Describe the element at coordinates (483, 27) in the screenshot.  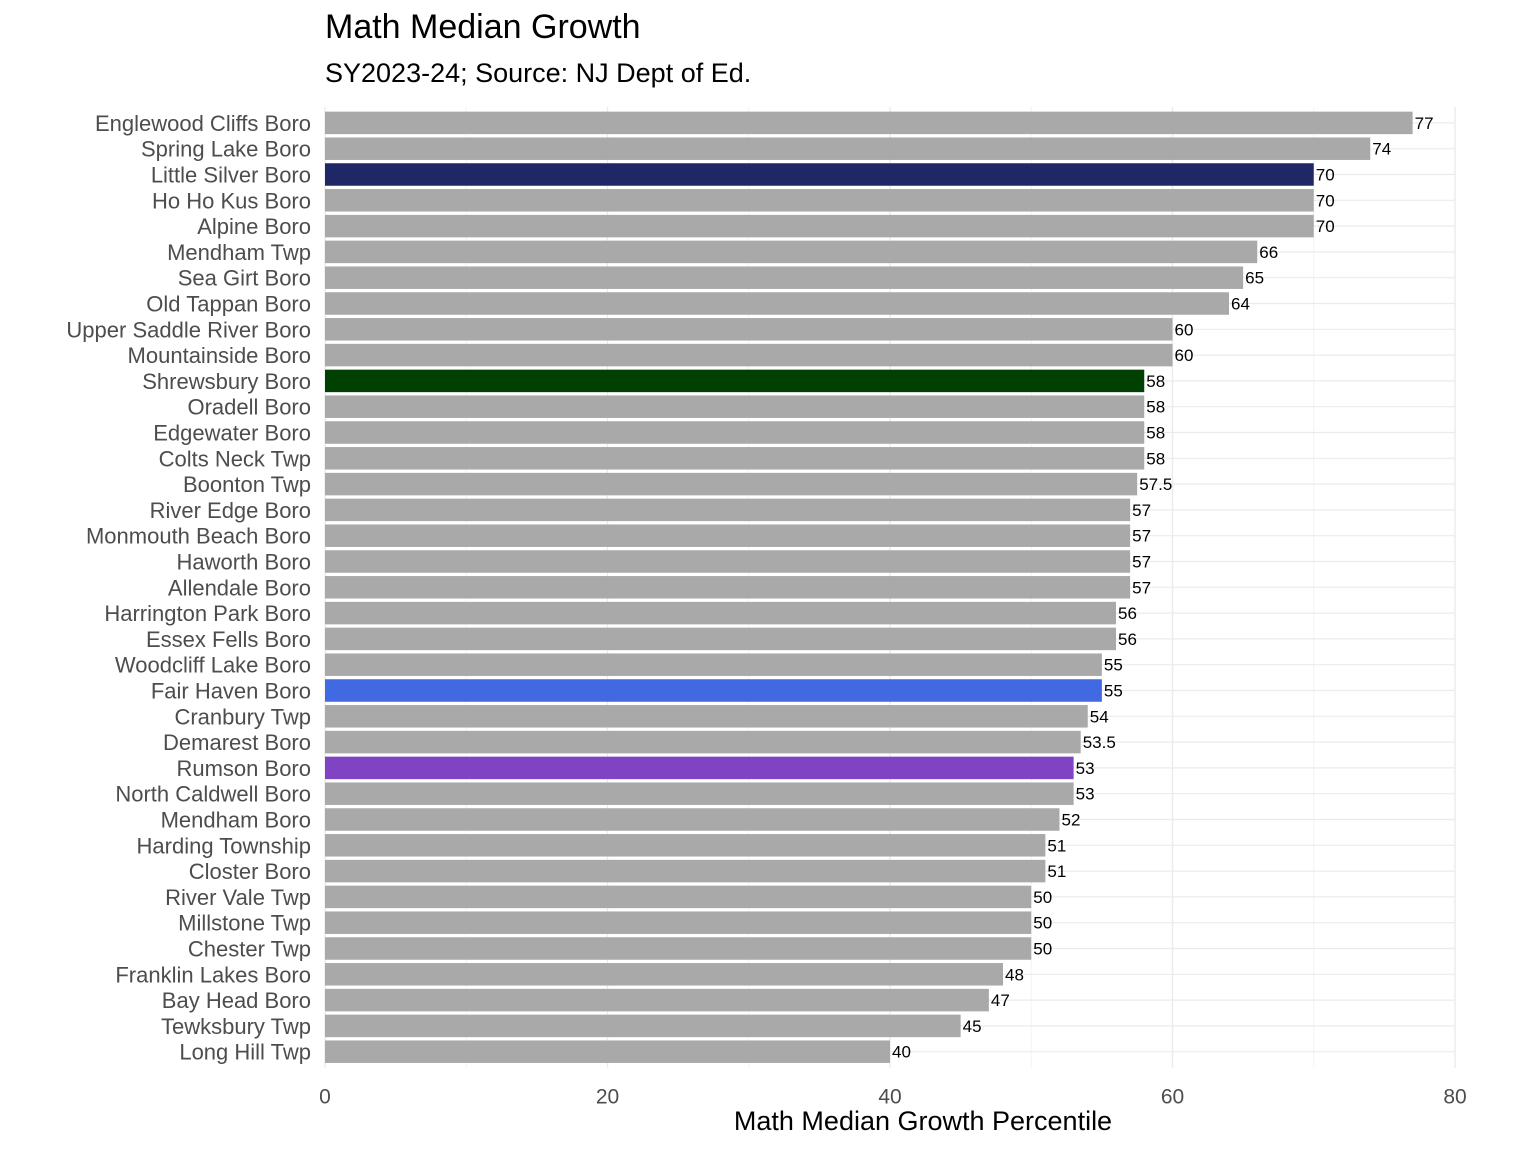
I see `chart-title: Math Median Growth` at that location.